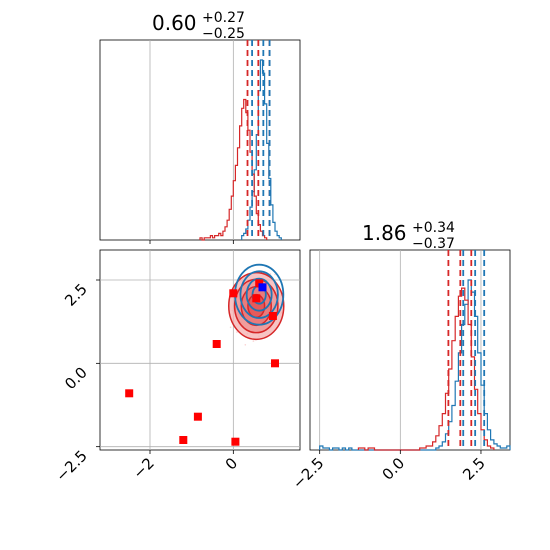  What do you see at coordinates (202, 362) in the screenshot?
I see `scatter-points` at bounding box center [202, 362].